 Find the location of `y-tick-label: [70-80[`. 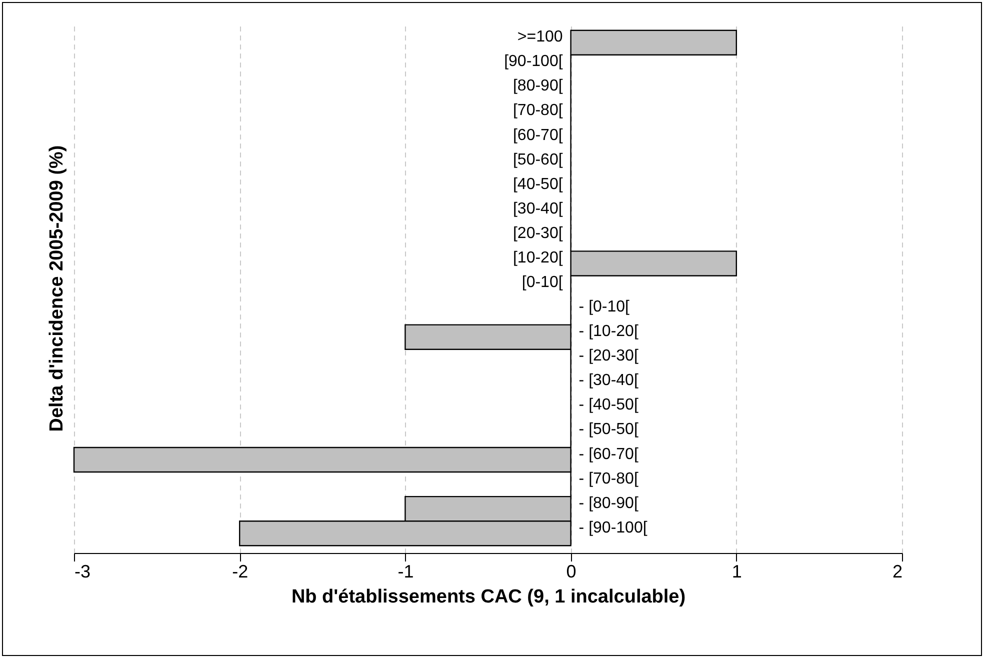

y-tick-label: [70-80[ is located at coordinates (538, 111).